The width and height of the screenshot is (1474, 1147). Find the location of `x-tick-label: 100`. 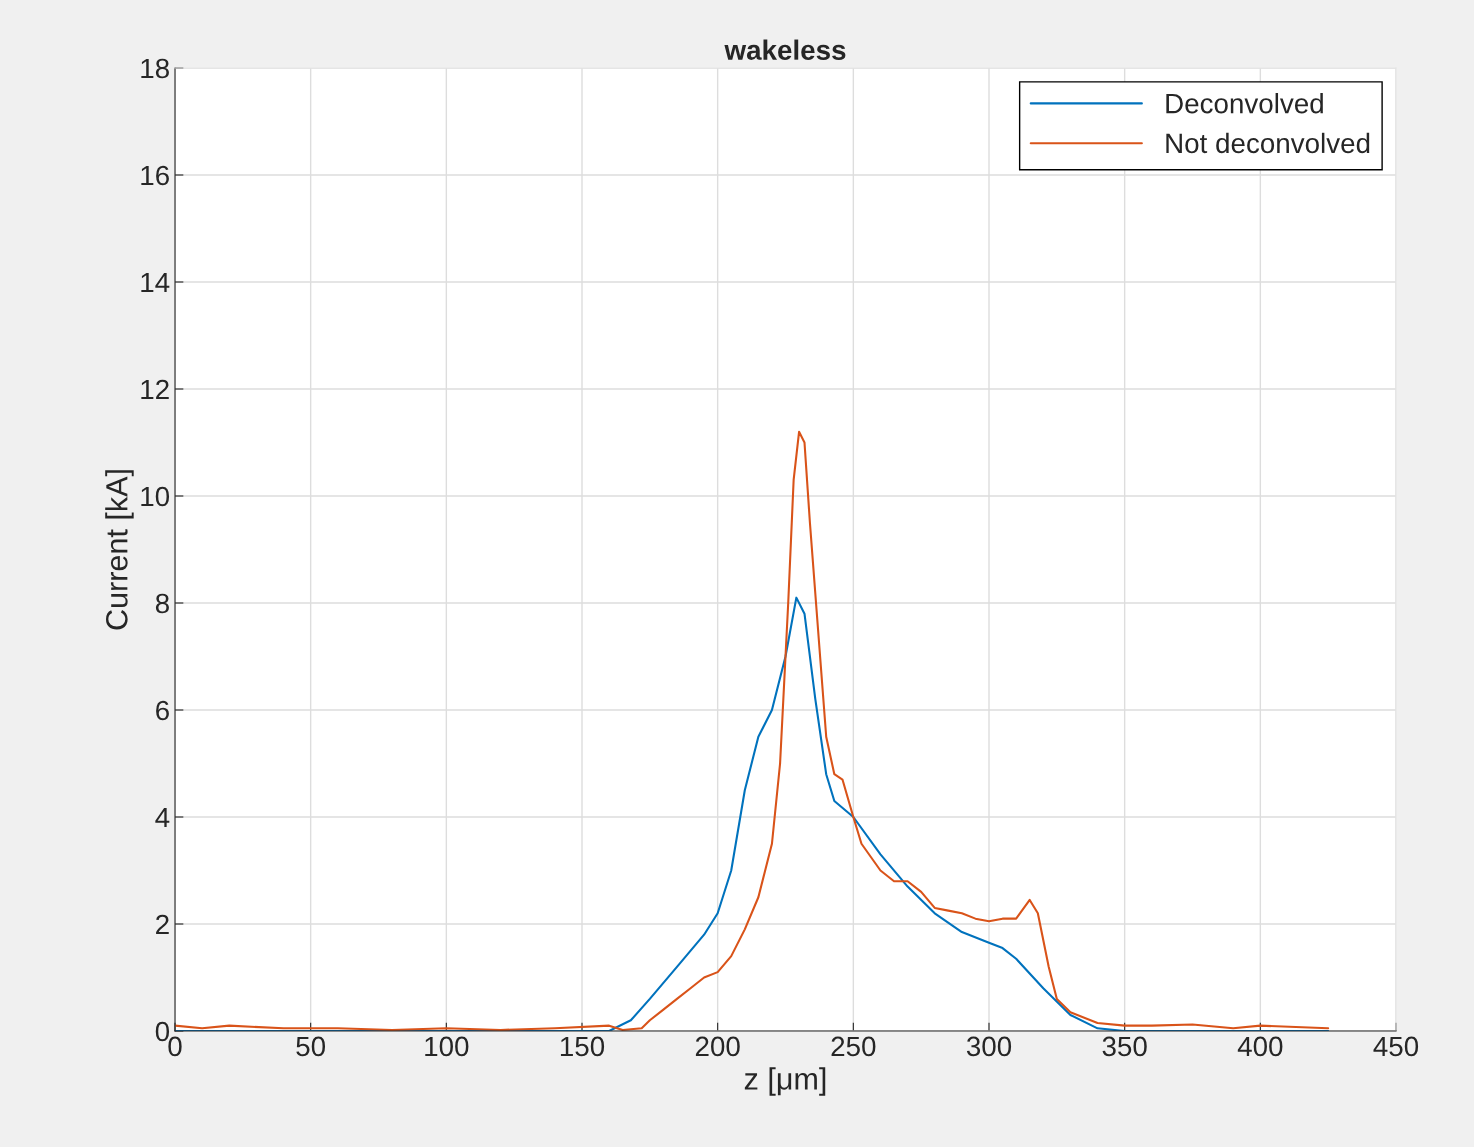

x-tick-label: 100 is located at coordinates (447, 1046).